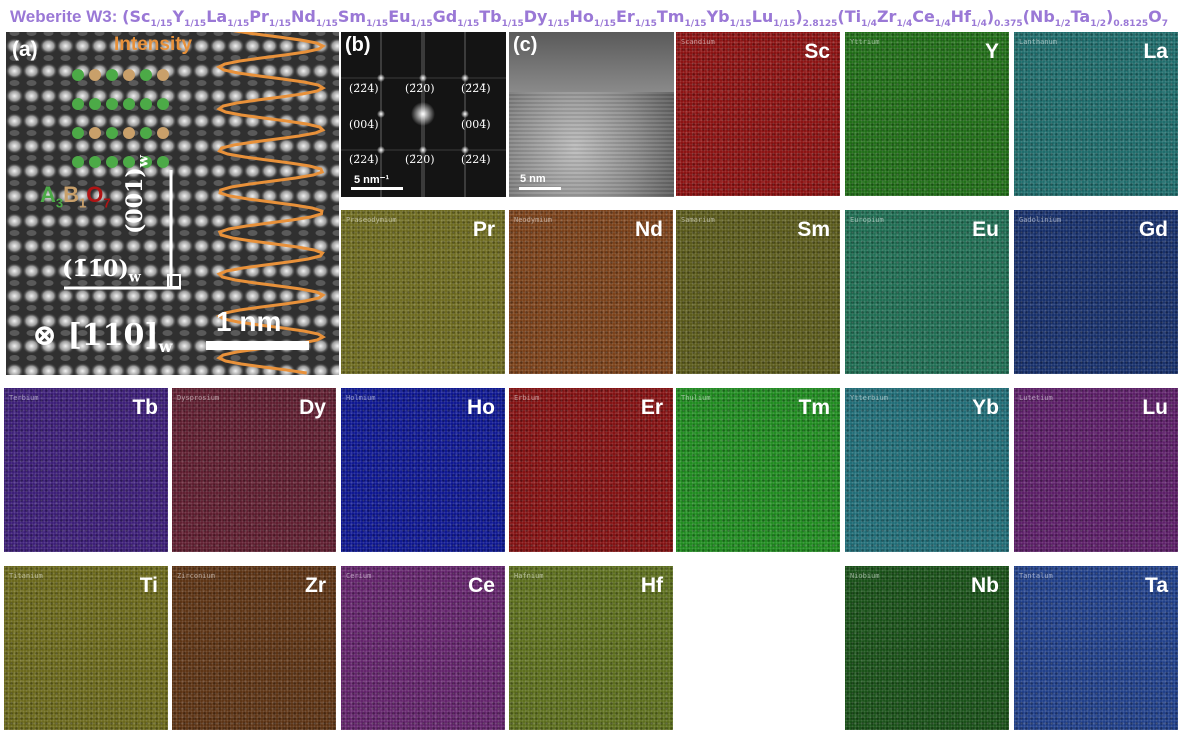  Describe the element at coordinates (1153, 229) in the screenshot. I see `map-element-symbol: Gd` at that location.